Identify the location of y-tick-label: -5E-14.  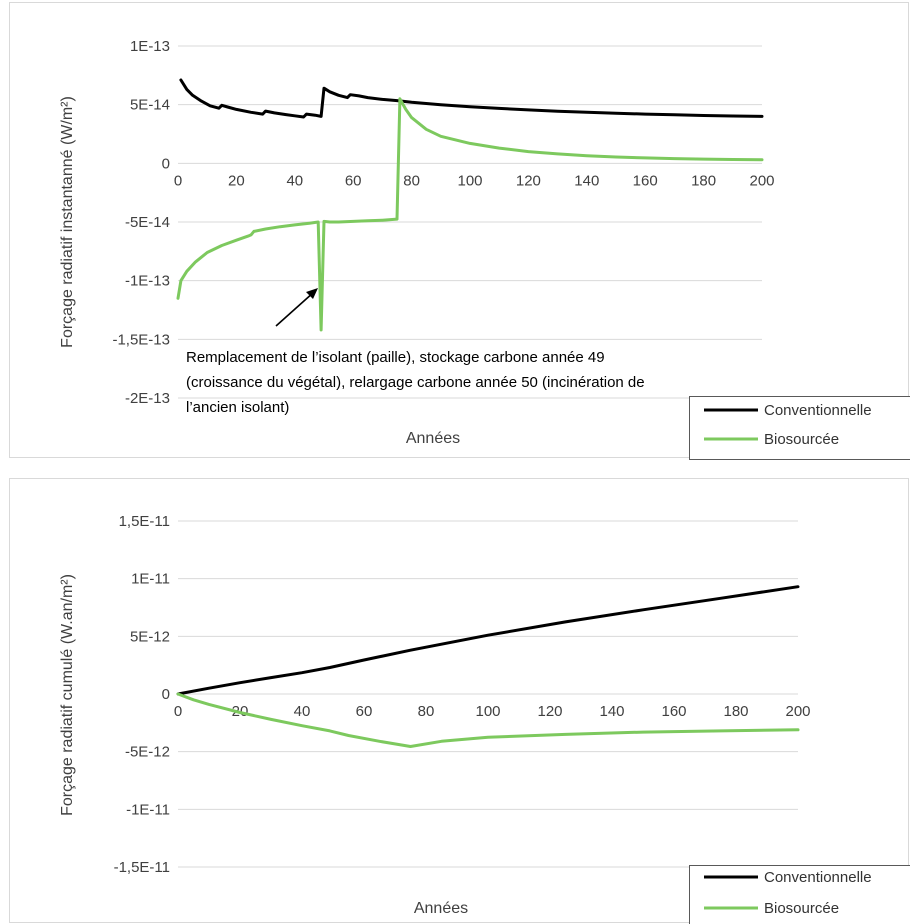
(147, 222).